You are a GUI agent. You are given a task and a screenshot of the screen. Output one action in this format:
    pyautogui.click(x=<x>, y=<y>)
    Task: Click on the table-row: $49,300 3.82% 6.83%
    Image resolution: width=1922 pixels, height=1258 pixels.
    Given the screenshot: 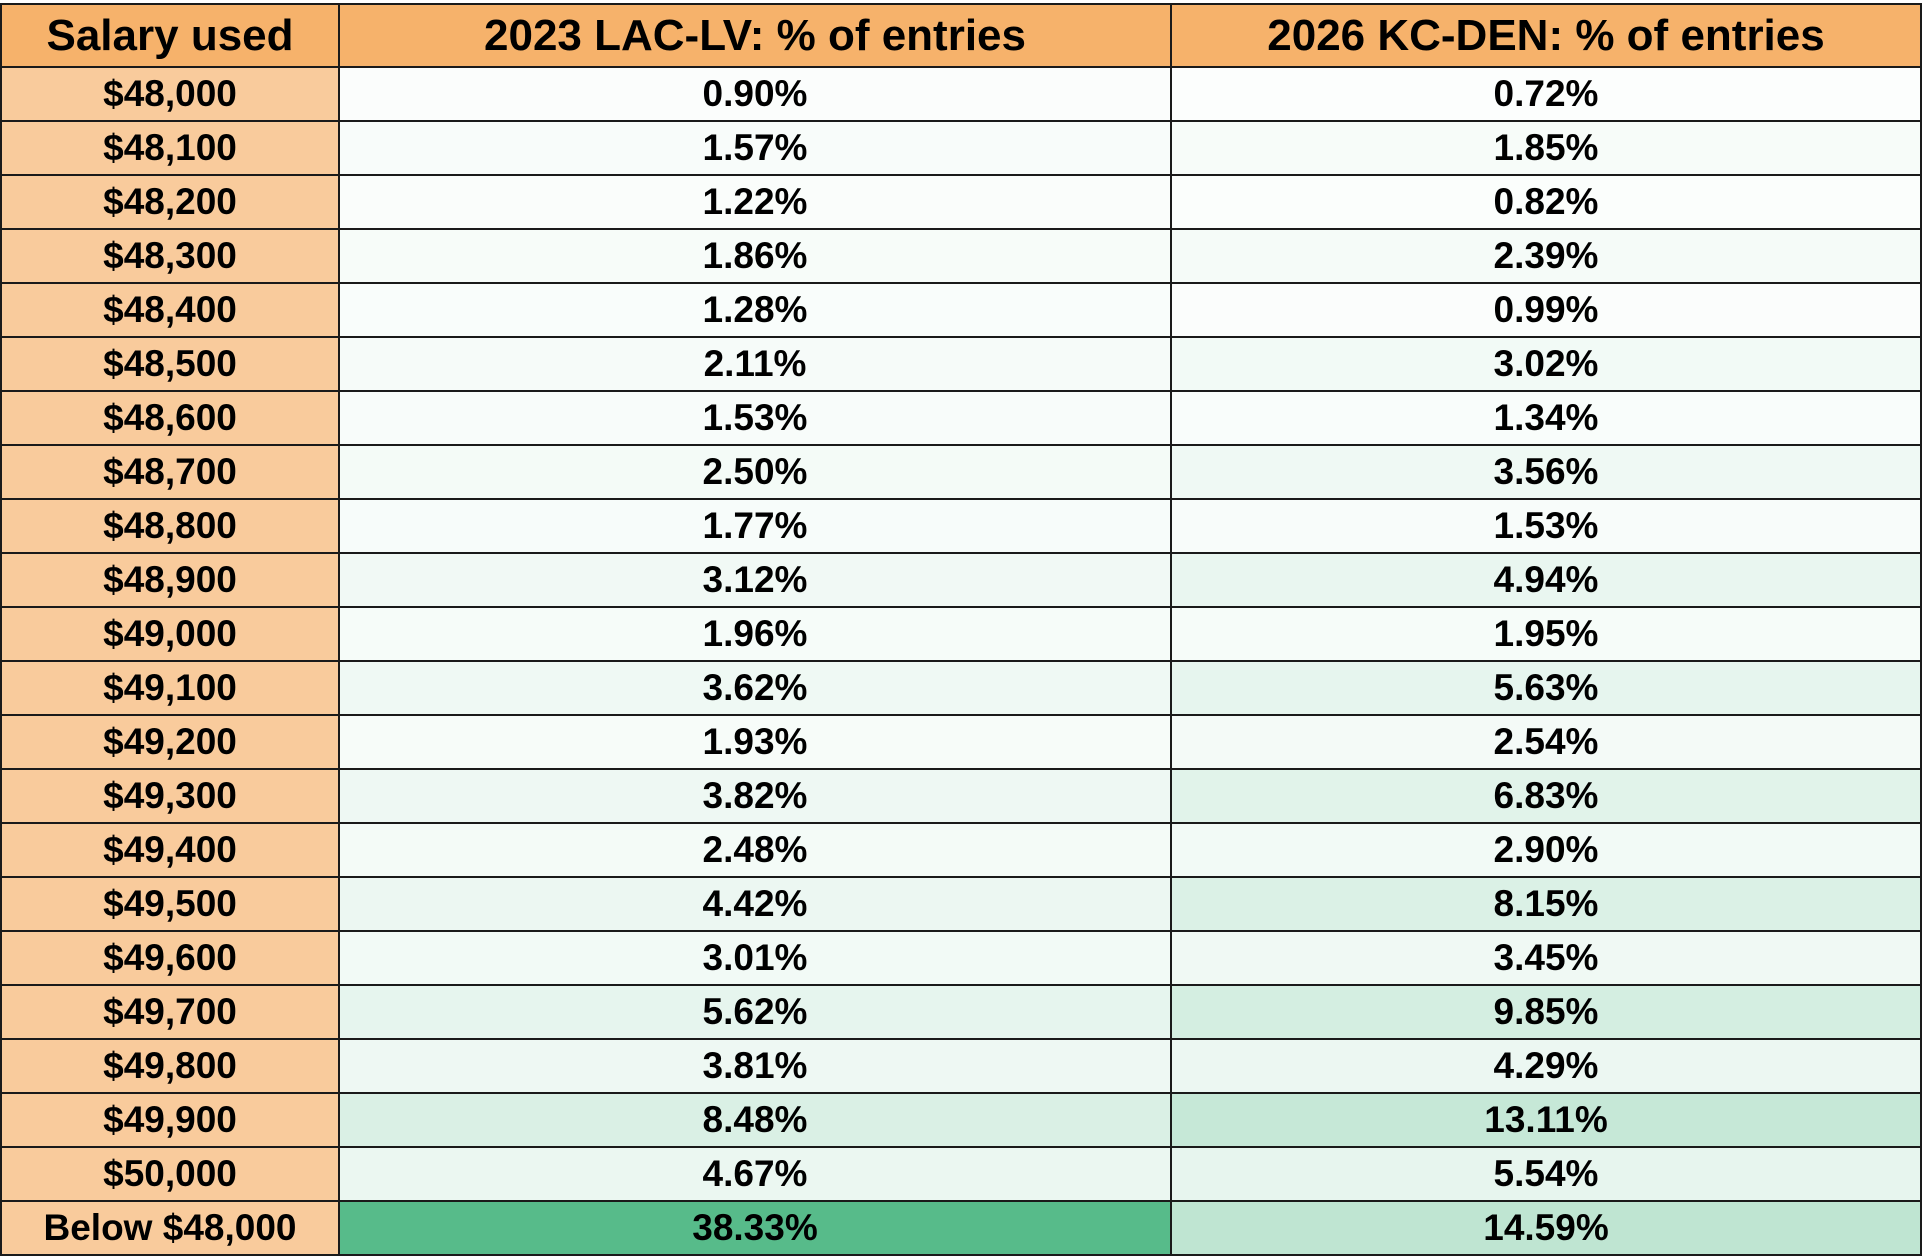 What is the action you would take?
    pyautogui.click(x=961, y=796)
    